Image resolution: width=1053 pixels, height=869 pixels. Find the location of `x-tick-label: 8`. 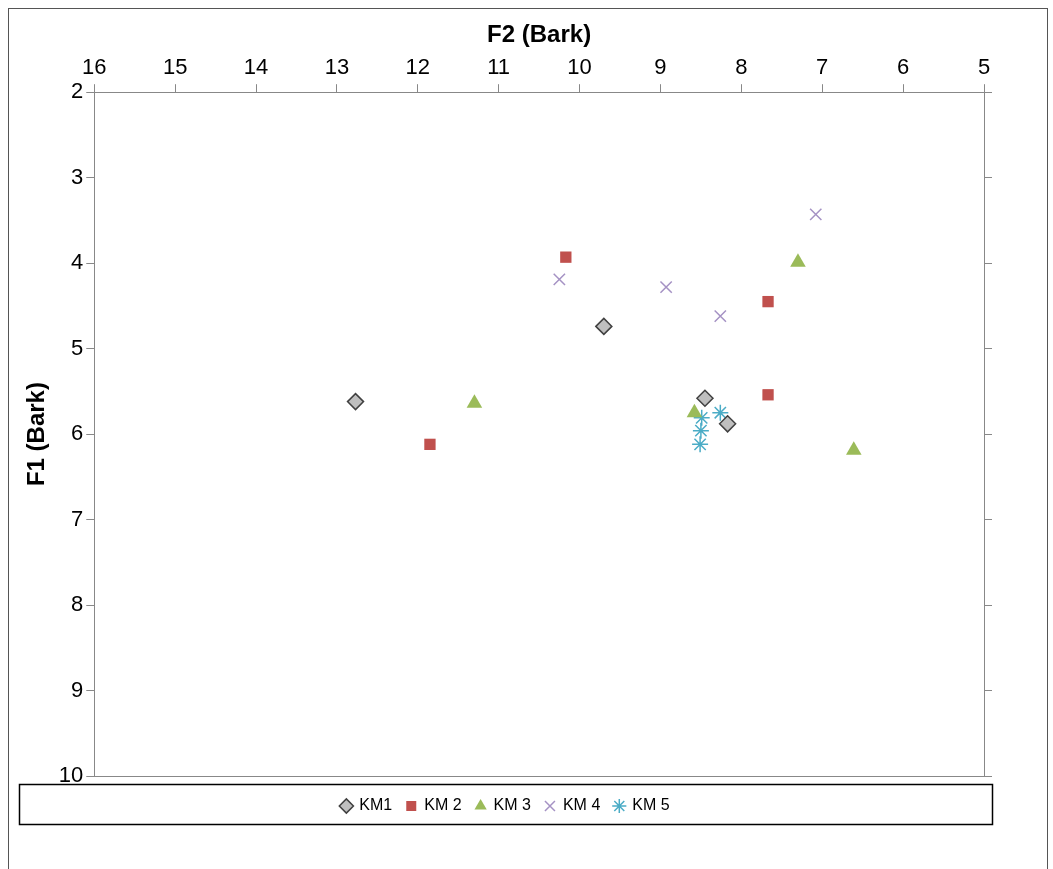

x-tick-label: 8 is located at coordinates (741, 67).